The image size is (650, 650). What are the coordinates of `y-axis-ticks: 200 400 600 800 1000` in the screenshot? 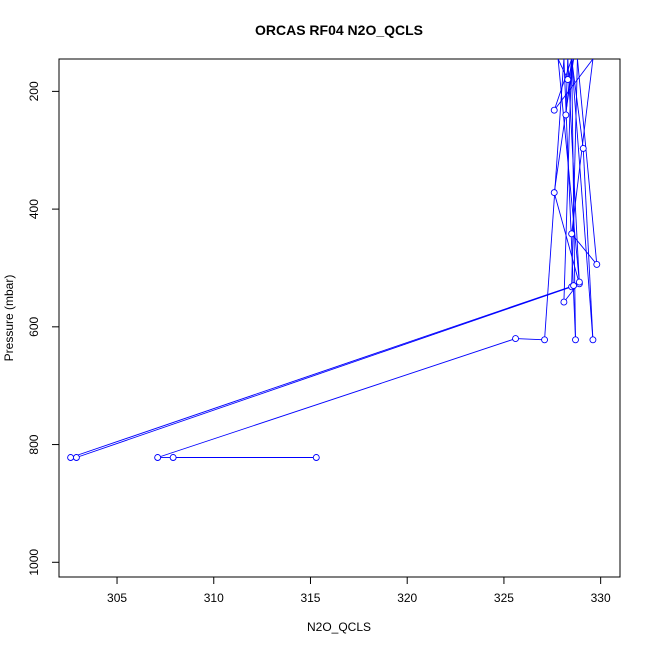 It's located at (43, 328).